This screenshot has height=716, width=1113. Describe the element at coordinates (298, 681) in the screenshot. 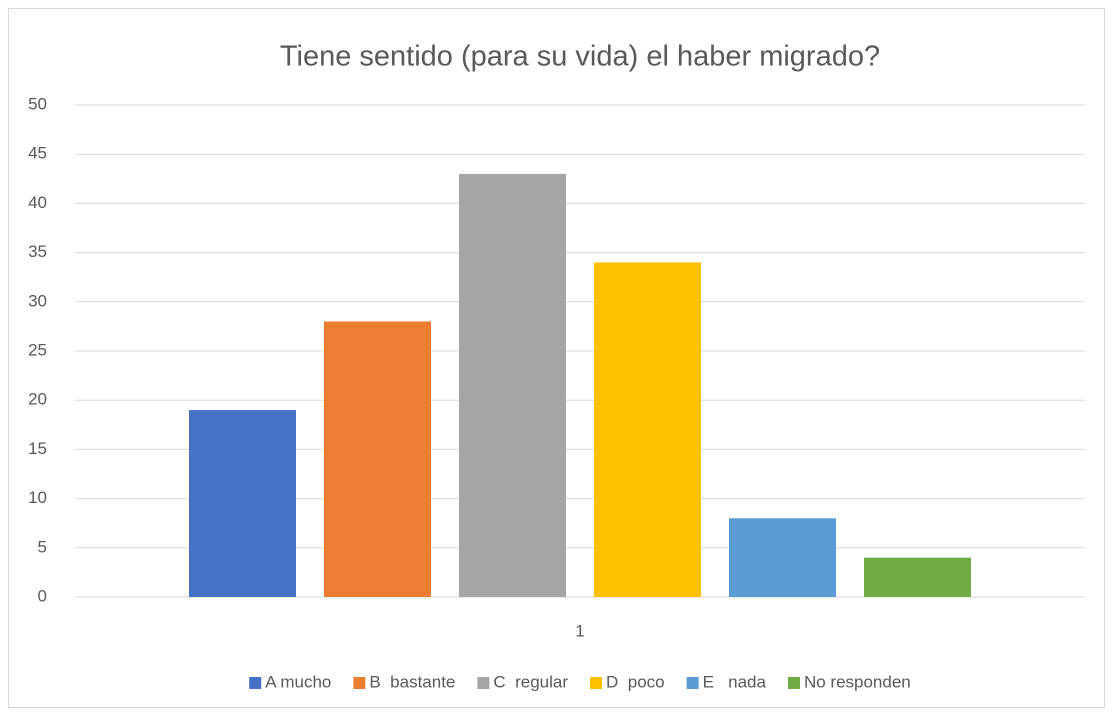

I see `legend-label: A mucho` at that location.